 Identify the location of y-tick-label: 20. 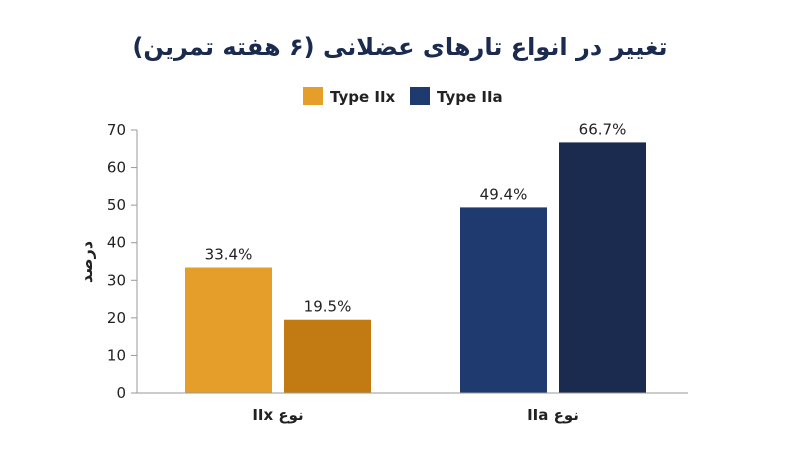
(116, 318).